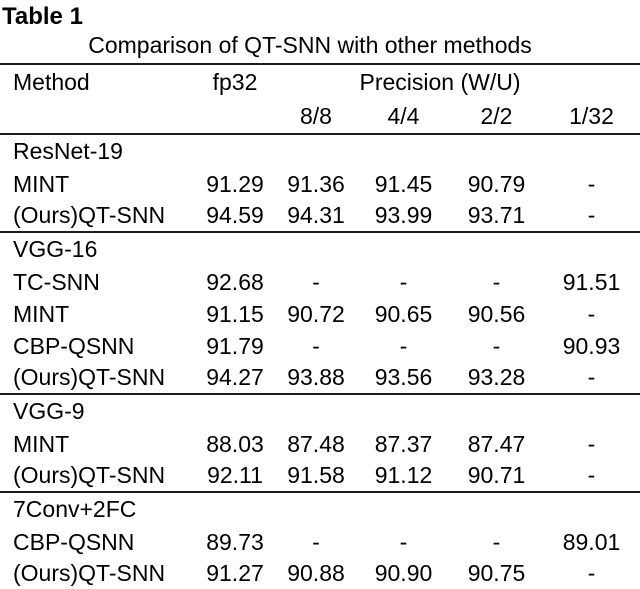 The height and width of the screenshot is (589, 640). Describe the element at coordinates (320, 151) in the screenshot. I see `group-row-resnet-19: ResNet-19` at that location.